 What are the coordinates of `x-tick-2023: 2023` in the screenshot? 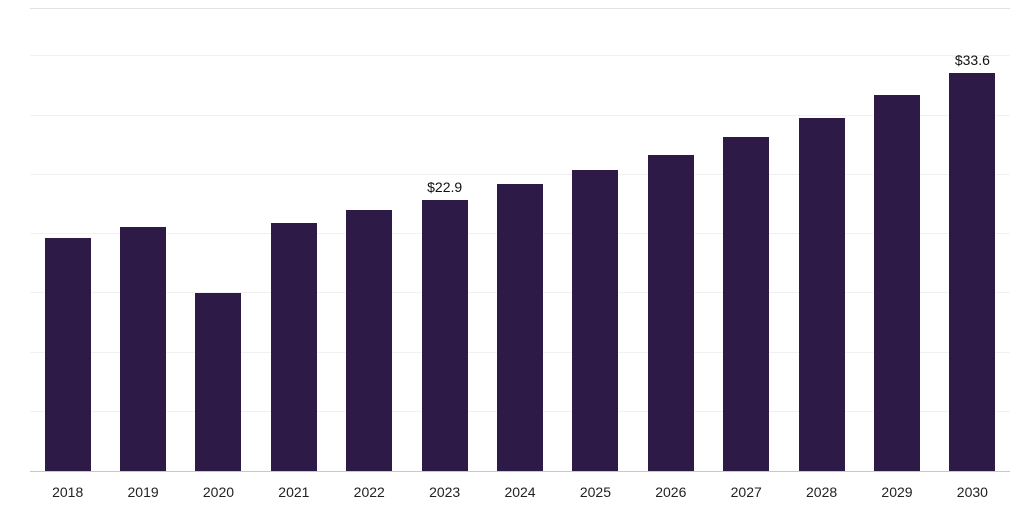 It's located at (445, 492).